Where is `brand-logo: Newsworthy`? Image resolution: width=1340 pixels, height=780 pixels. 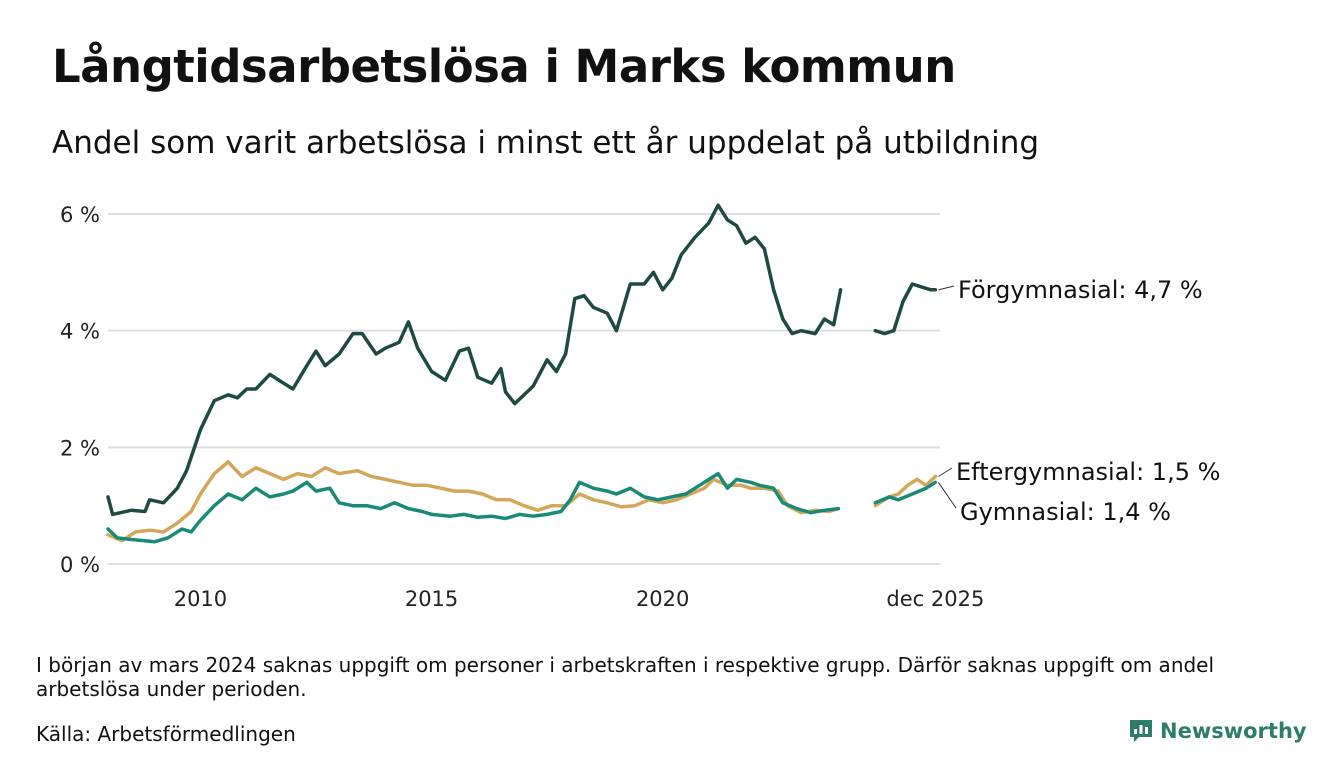
brand-logo: Newsworthy is located at coordinates (1217, 731).